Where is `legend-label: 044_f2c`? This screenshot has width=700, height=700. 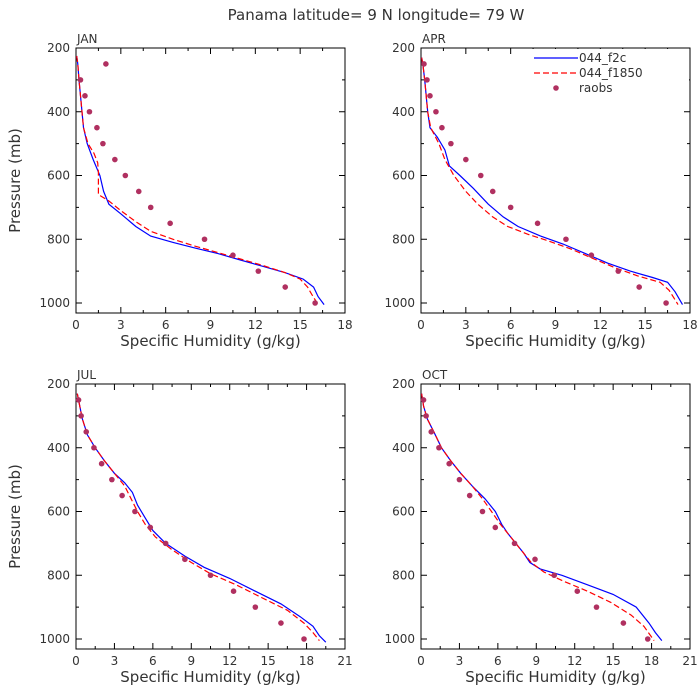
legend-label: 044_f2c is located at coordinates (602, 58).